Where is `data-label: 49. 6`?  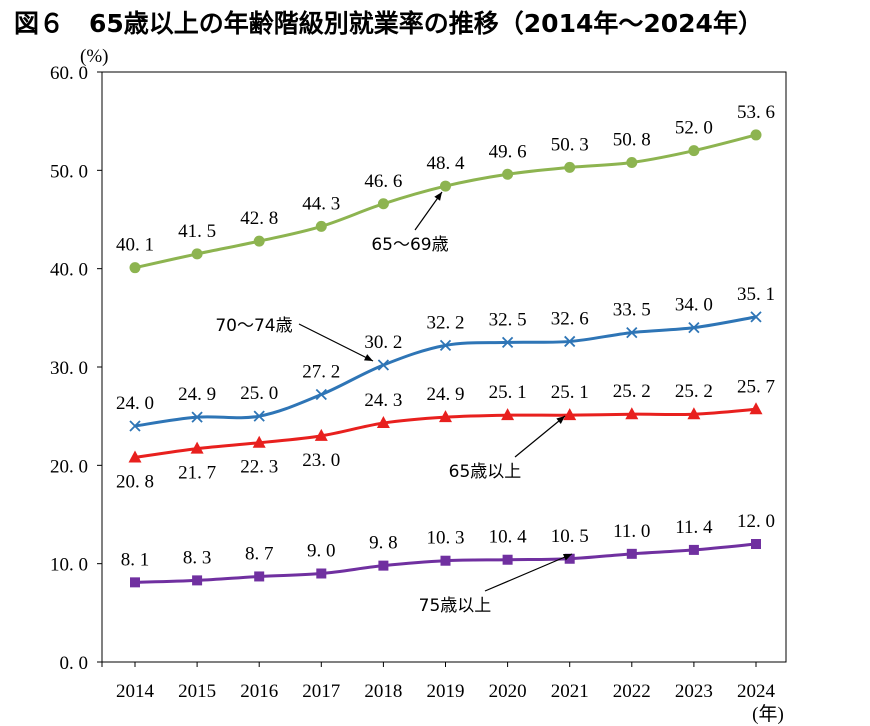
data-label: 49. 6 is located at coordinates (508, 151).